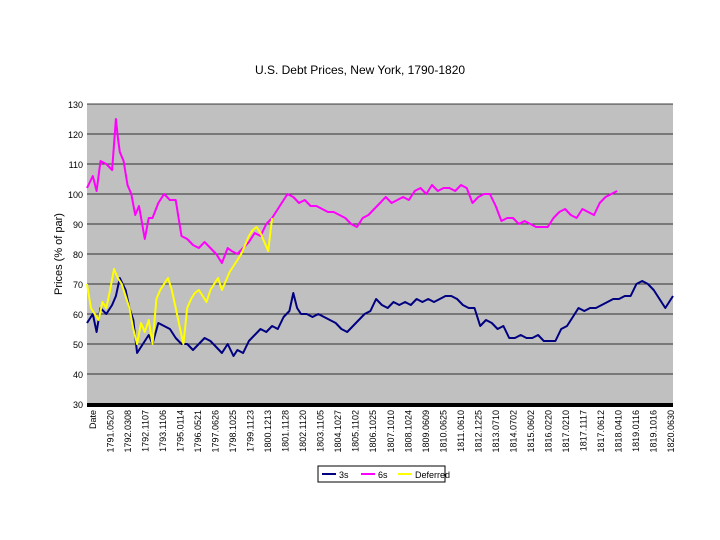 Image resolution: width=720 pixels, height=540 pixels. Describe the element at coordinates (426, 431) in the screenshot. I see `x-tick-label: 1809.0609` at that location.